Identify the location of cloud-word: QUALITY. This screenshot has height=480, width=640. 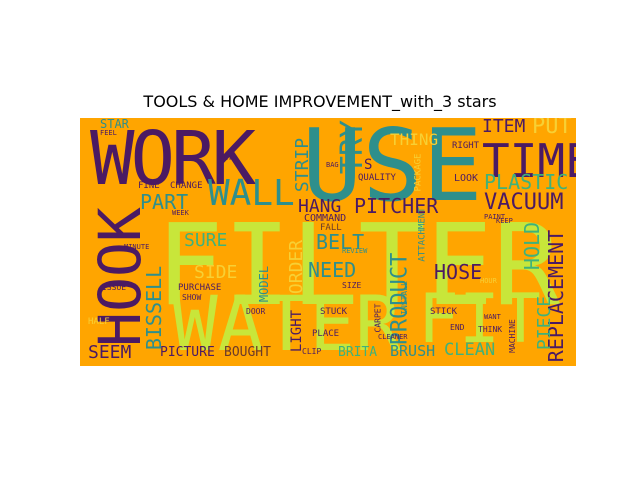
(377, 178).